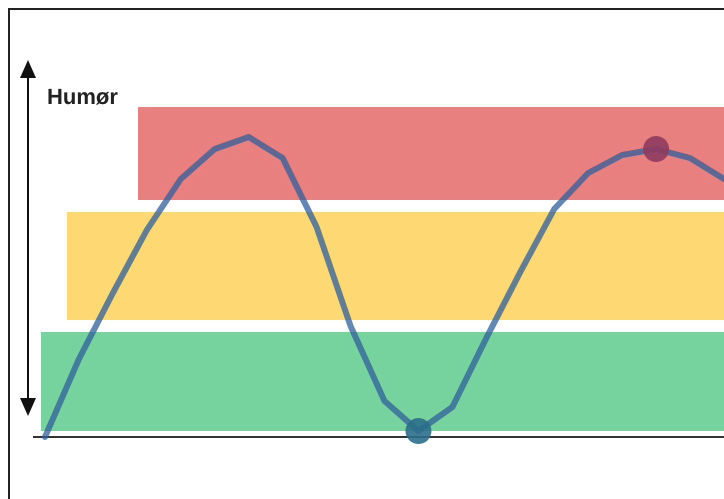 The image size is (724, 499). What do you see at coordinates (82, 96) in the screenshot?
I see `y-axis-title: Humør` at bounding box center [82, 96].